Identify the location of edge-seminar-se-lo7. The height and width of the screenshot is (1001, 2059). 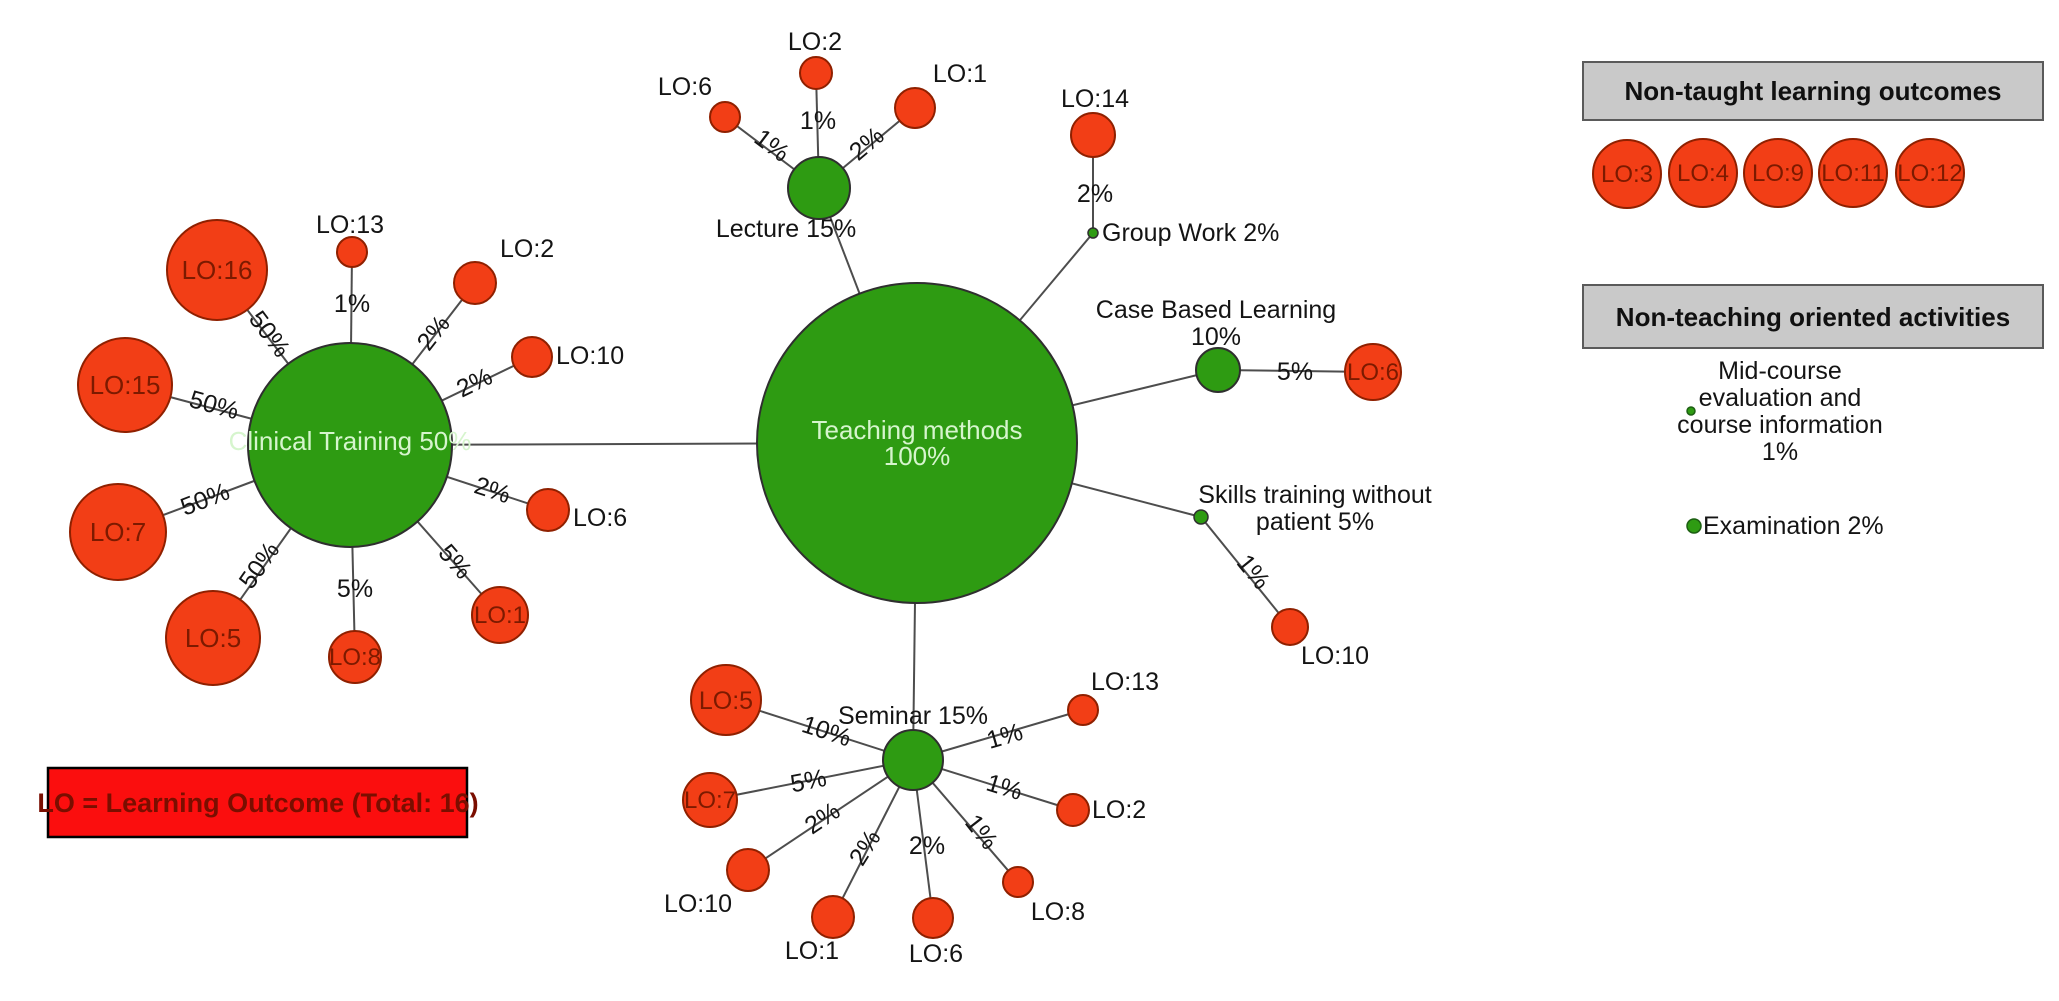
(811, 780).